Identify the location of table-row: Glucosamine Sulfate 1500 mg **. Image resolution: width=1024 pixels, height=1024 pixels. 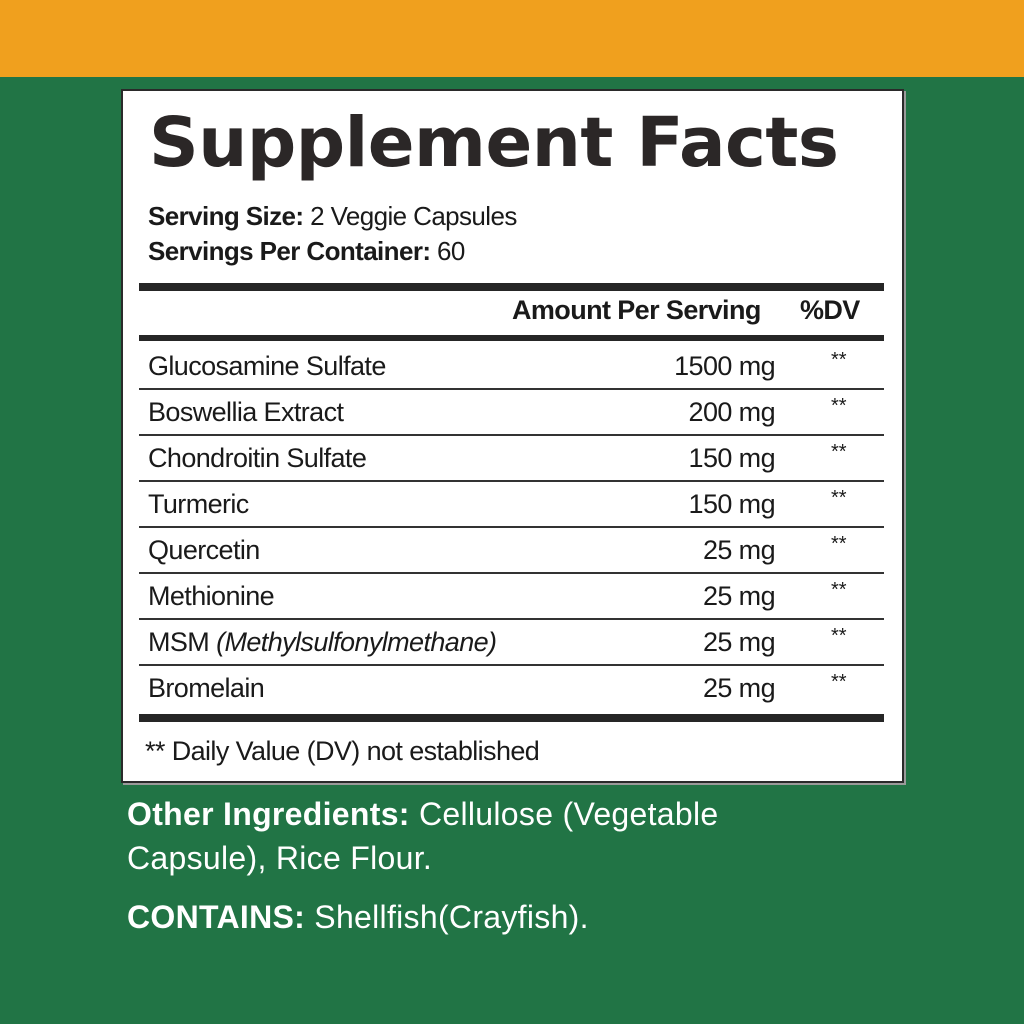
(512, 366).